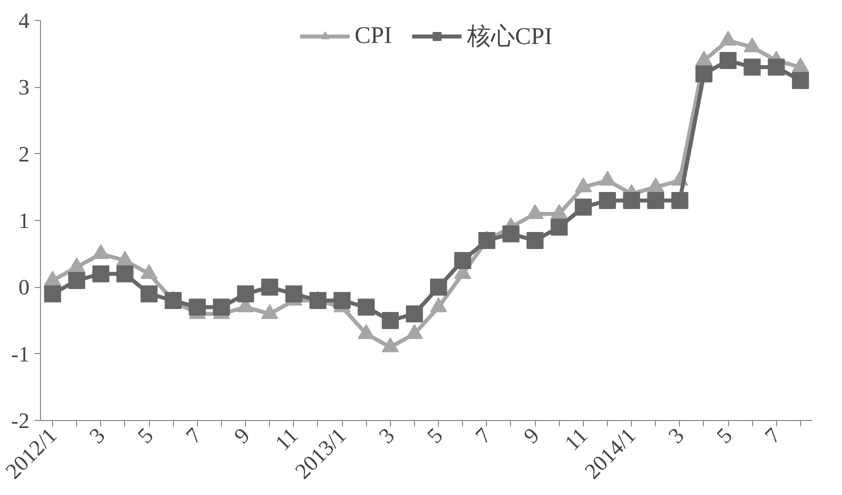 The image size is (842, 495). What do you see at coordinates (24, 87) in the screenshot?
I see `y-tick-label: 3` at bounding box center [24, 87].